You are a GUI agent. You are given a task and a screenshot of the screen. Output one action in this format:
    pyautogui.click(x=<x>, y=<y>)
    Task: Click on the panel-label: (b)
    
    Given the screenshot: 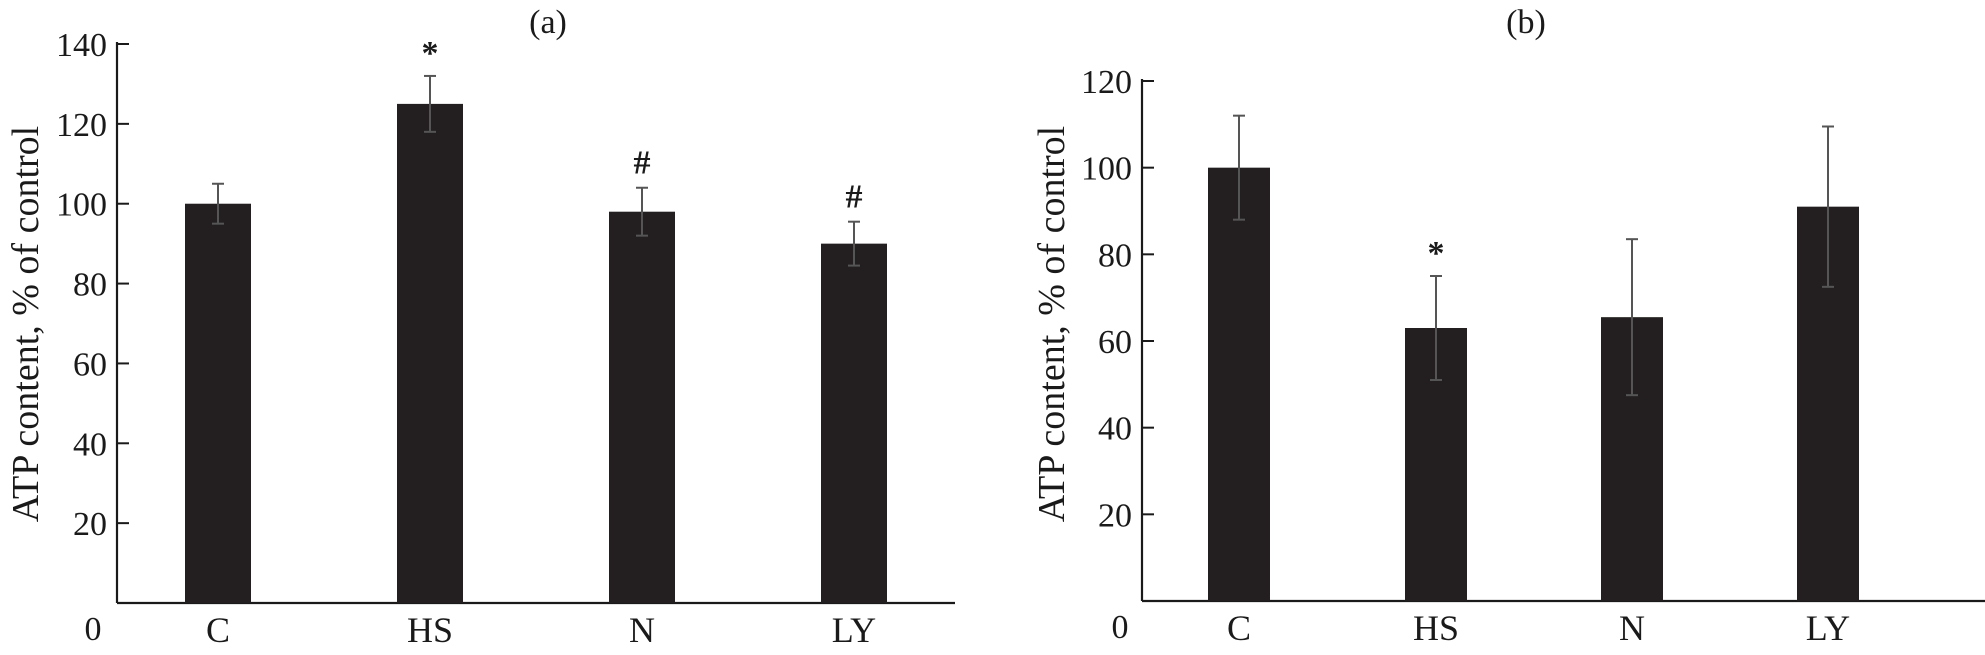 What is the action you would take?
    pyautogui.click(x=1526, y=22)
    